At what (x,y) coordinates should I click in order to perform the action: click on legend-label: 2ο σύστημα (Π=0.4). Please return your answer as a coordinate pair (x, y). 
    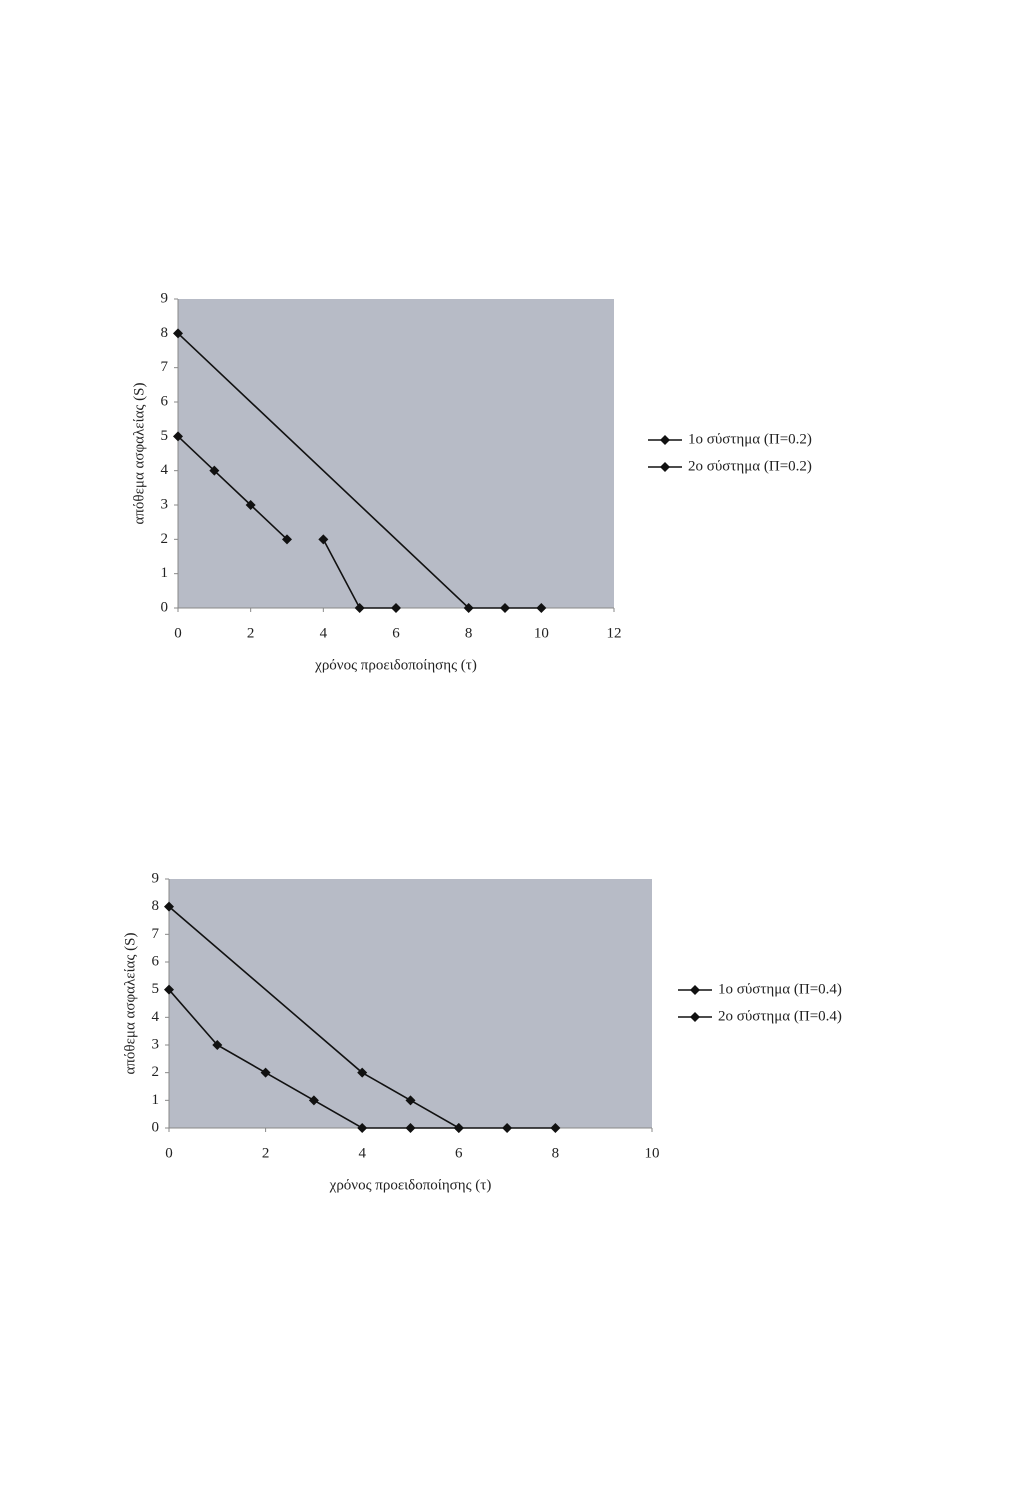
    Looking at the image, I should click on (780, 1016).